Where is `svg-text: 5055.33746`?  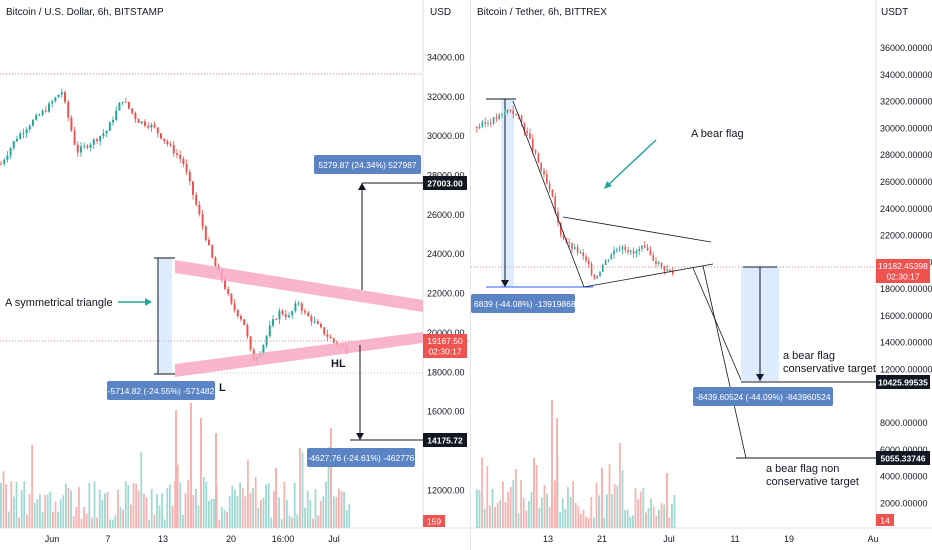
svg-text: 5055.33746 is located at coordinates (903, 459).